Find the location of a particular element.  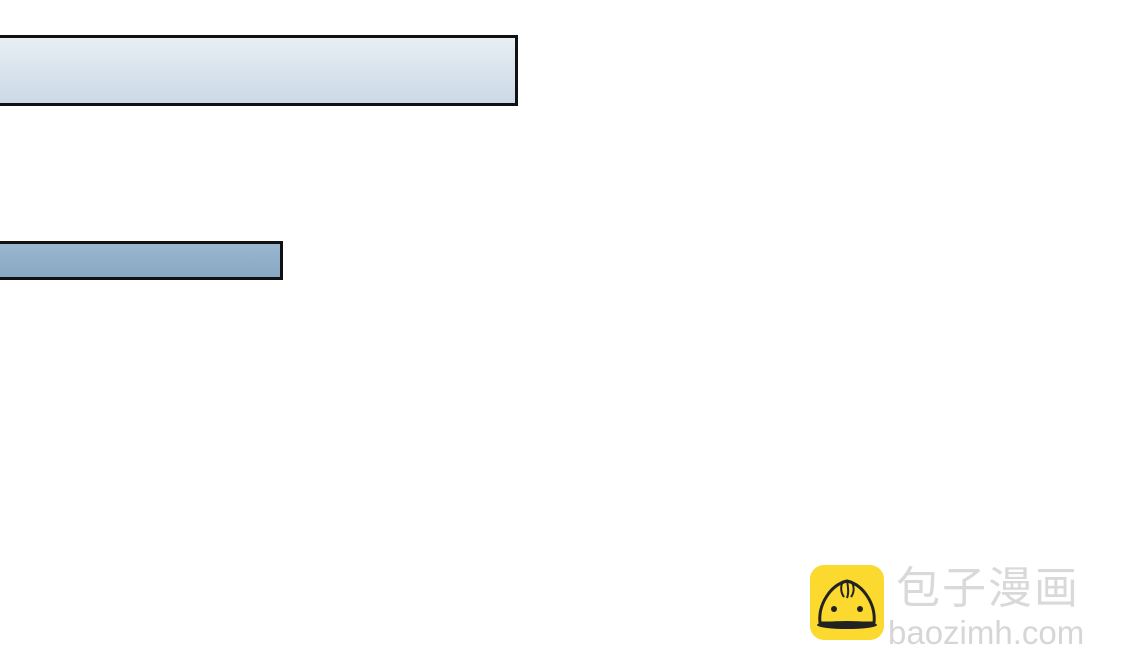

steamed-bun-icon is located at coordinates (847, 602).